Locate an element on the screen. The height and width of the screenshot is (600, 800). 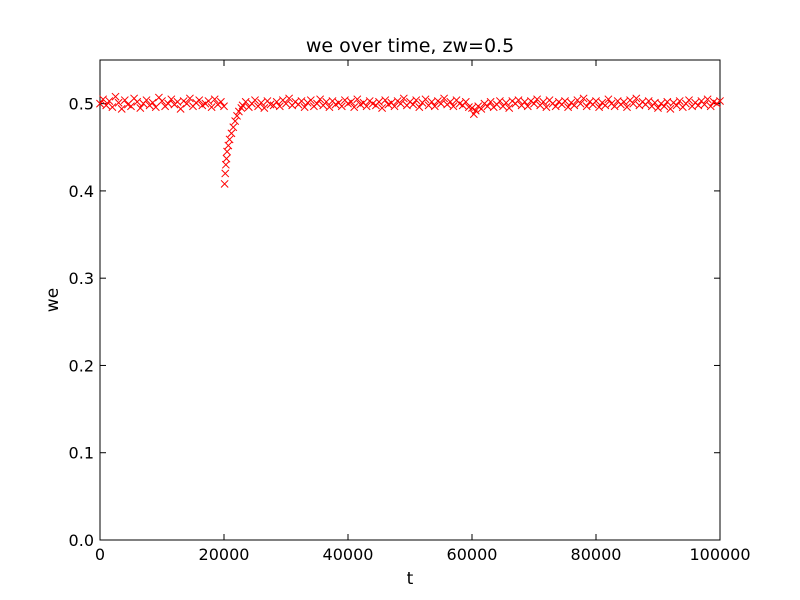
y-tick-label: 0.0 is located at coordinates (81, 540).